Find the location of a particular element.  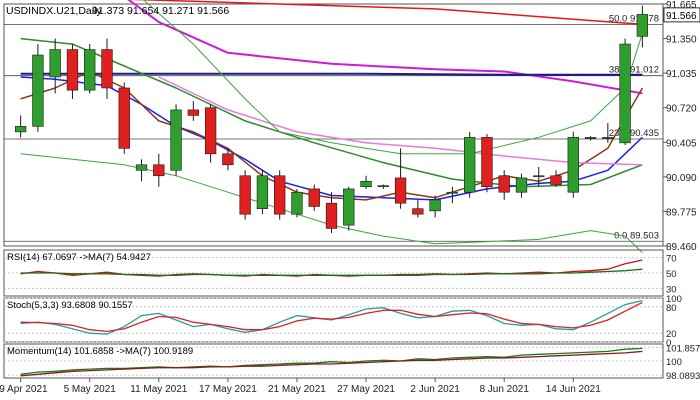

x-tick-label: 11 May 2021 is located at coordinates (159, 389).